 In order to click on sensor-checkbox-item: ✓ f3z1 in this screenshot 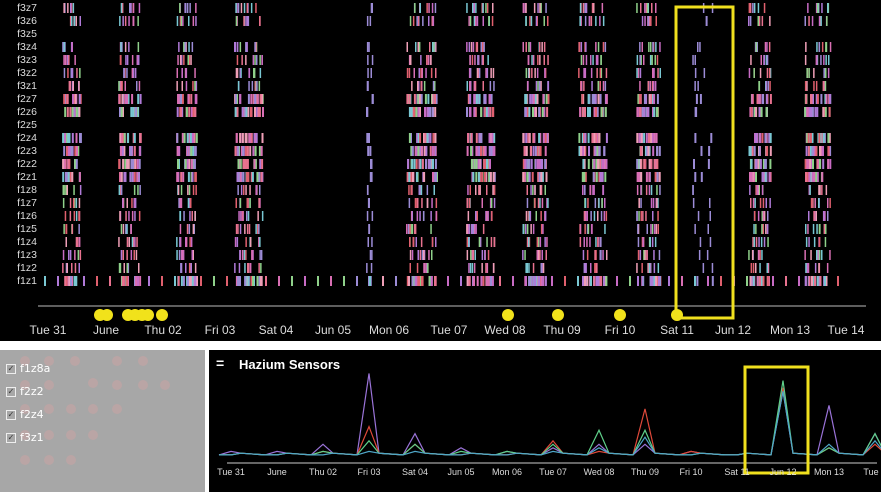, I will do `click(25, 437)`.